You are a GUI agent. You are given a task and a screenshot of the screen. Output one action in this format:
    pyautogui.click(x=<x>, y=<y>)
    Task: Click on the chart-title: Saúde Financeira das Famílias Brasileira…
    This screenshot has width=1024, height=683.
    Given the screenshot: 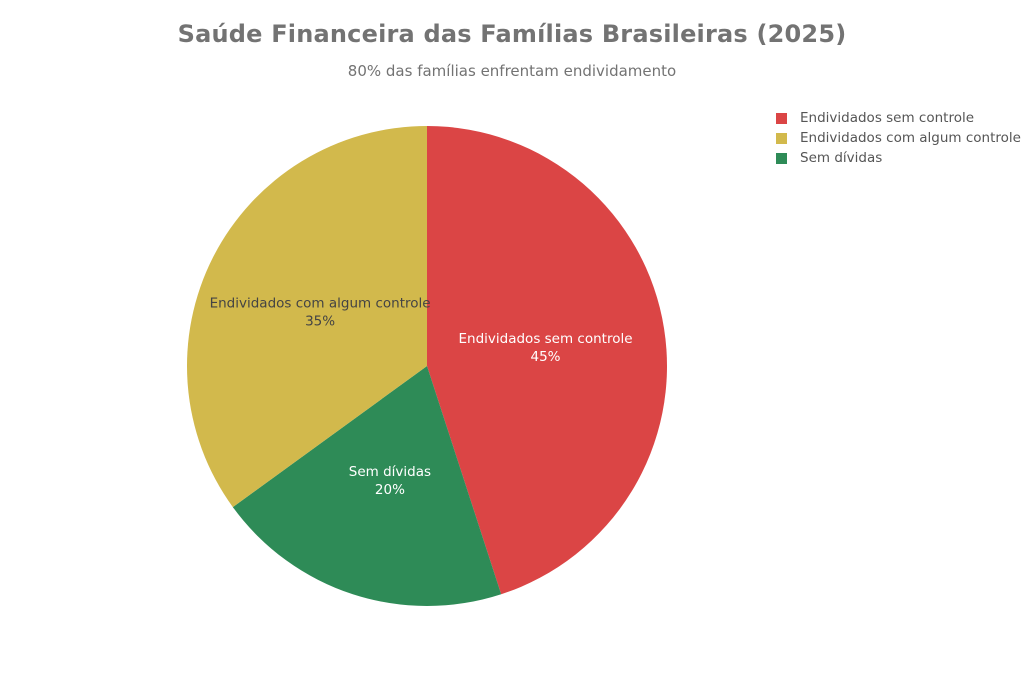 What is the action you would take?
    pyautogui.click(x=512, y=34)
    